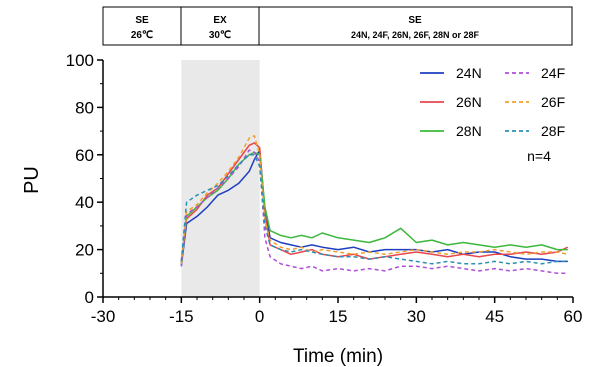  I want to click on legend-label-28f: 28F, so click(553, 131).